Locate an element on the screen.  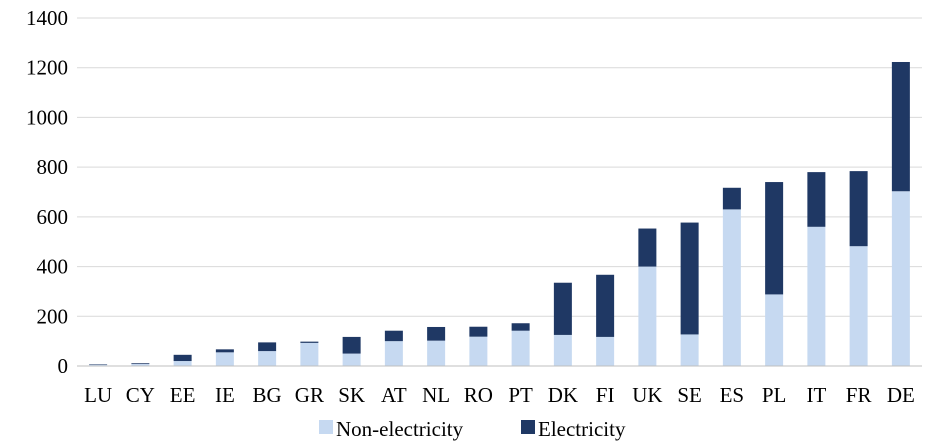
bar-non-electricity-pl is located at coordinates (774, 330).